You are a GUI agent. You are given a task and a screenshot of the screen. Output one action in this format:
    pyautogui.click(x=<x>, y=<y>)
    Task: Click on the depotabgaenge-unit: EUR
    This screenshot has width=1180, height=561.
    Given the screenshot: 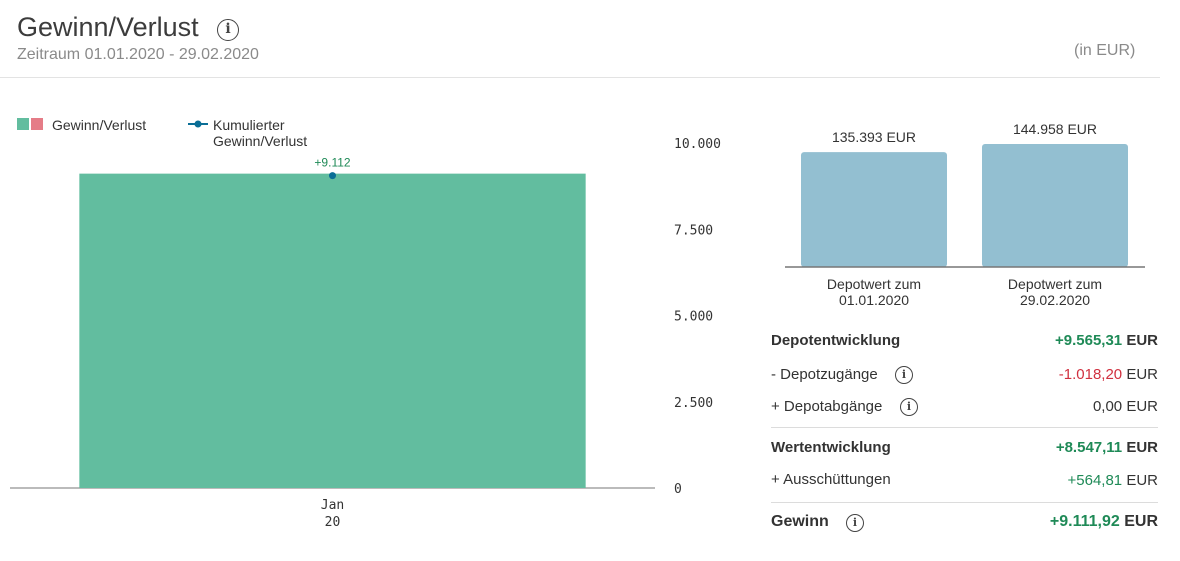 What is the action you would take?
    pyautogui.click(x=1142, y=406)
    